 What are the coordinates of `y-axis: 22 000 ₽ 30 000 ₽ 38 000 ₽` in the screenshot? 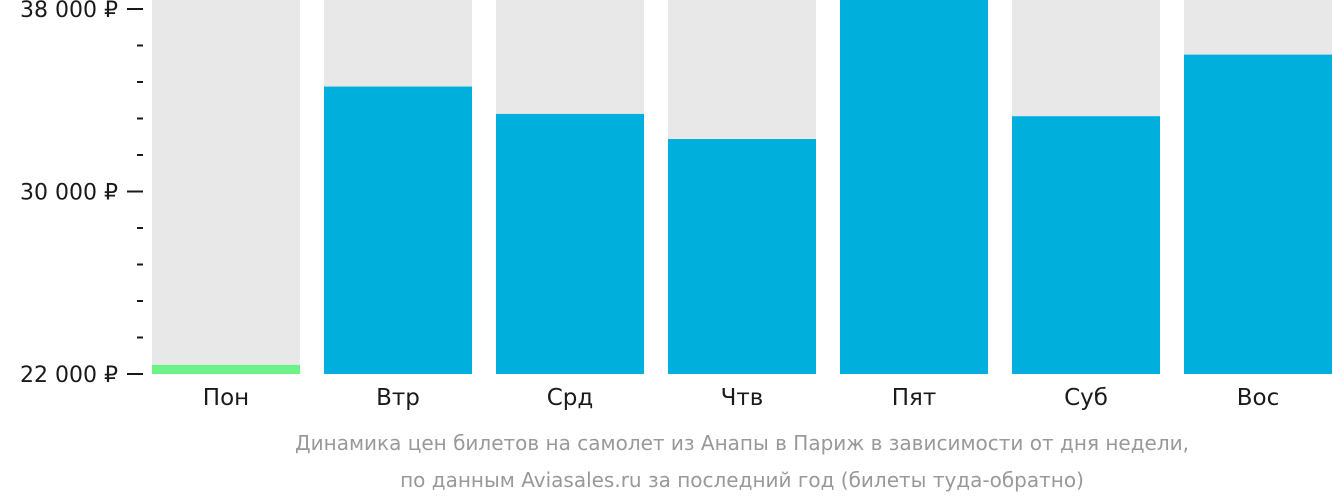 It's located at (81, 194).